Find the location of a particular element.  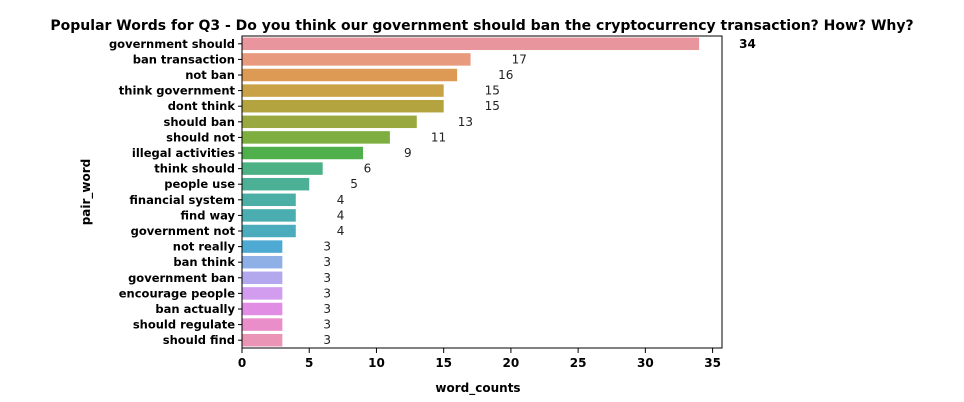

data-label: 17 is located at coordinates (519, 59).